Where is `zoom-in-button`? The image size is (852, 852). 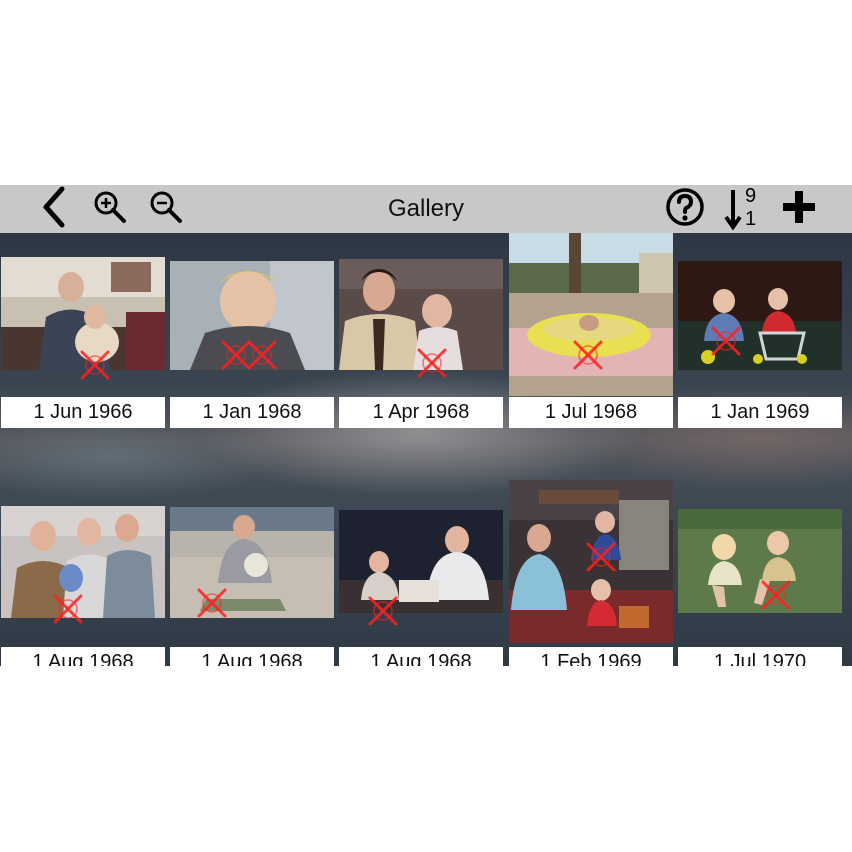 zoom-in-button is located at coordinates (110, 209).